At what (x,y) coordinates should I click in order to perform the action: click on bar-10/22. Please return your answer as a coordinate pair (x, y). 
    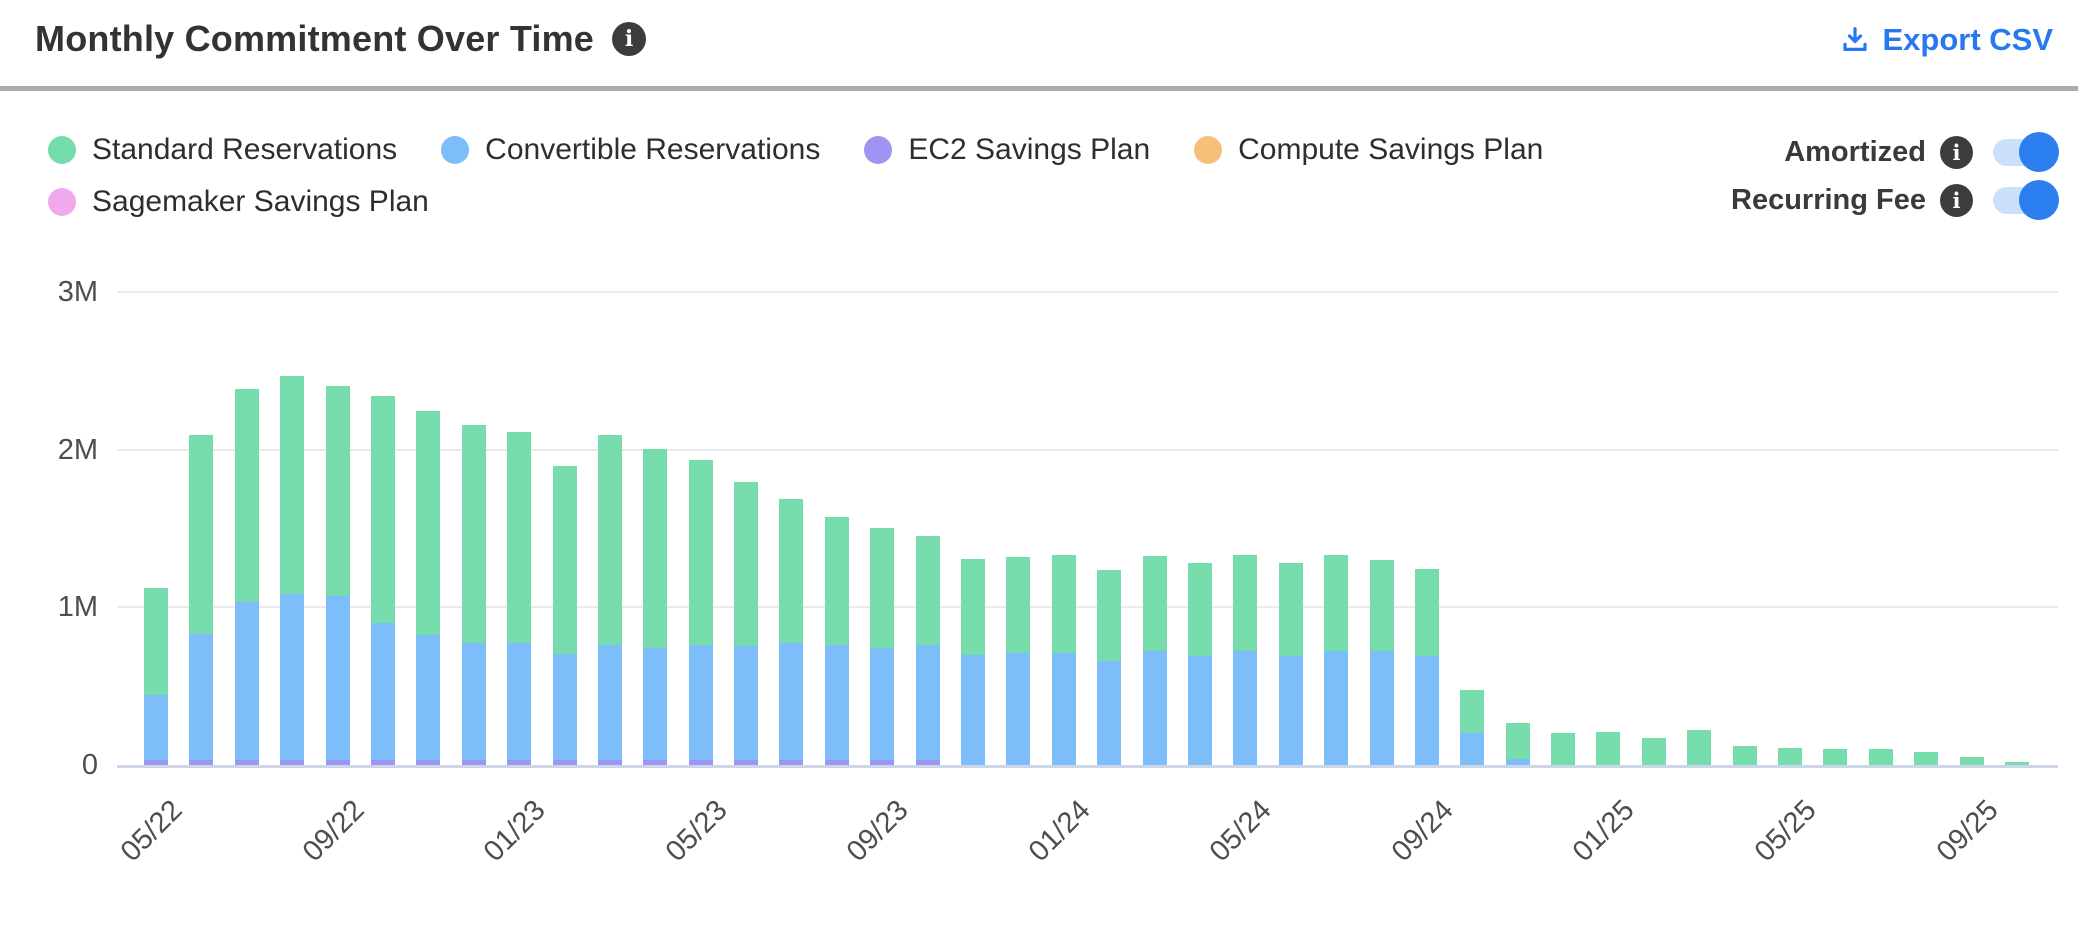
    Looking at the image, I should click on (382, 580).